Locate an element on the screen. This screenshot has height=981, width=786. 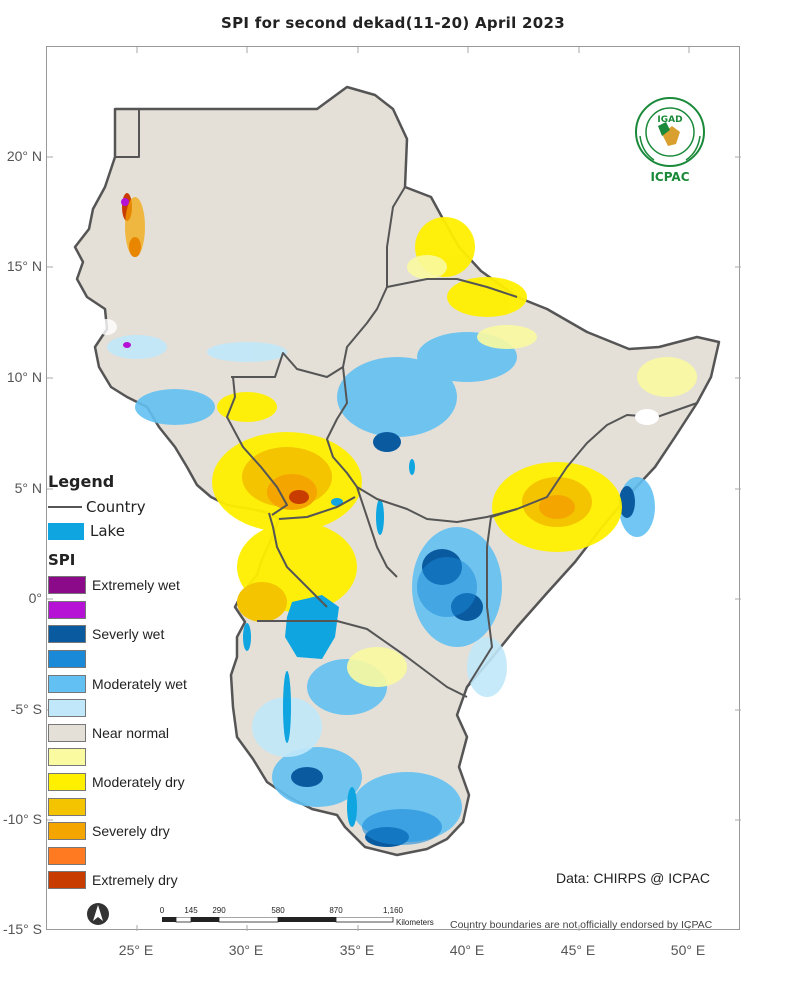
scale-tick: 290 is located at coordinates (219, 910).